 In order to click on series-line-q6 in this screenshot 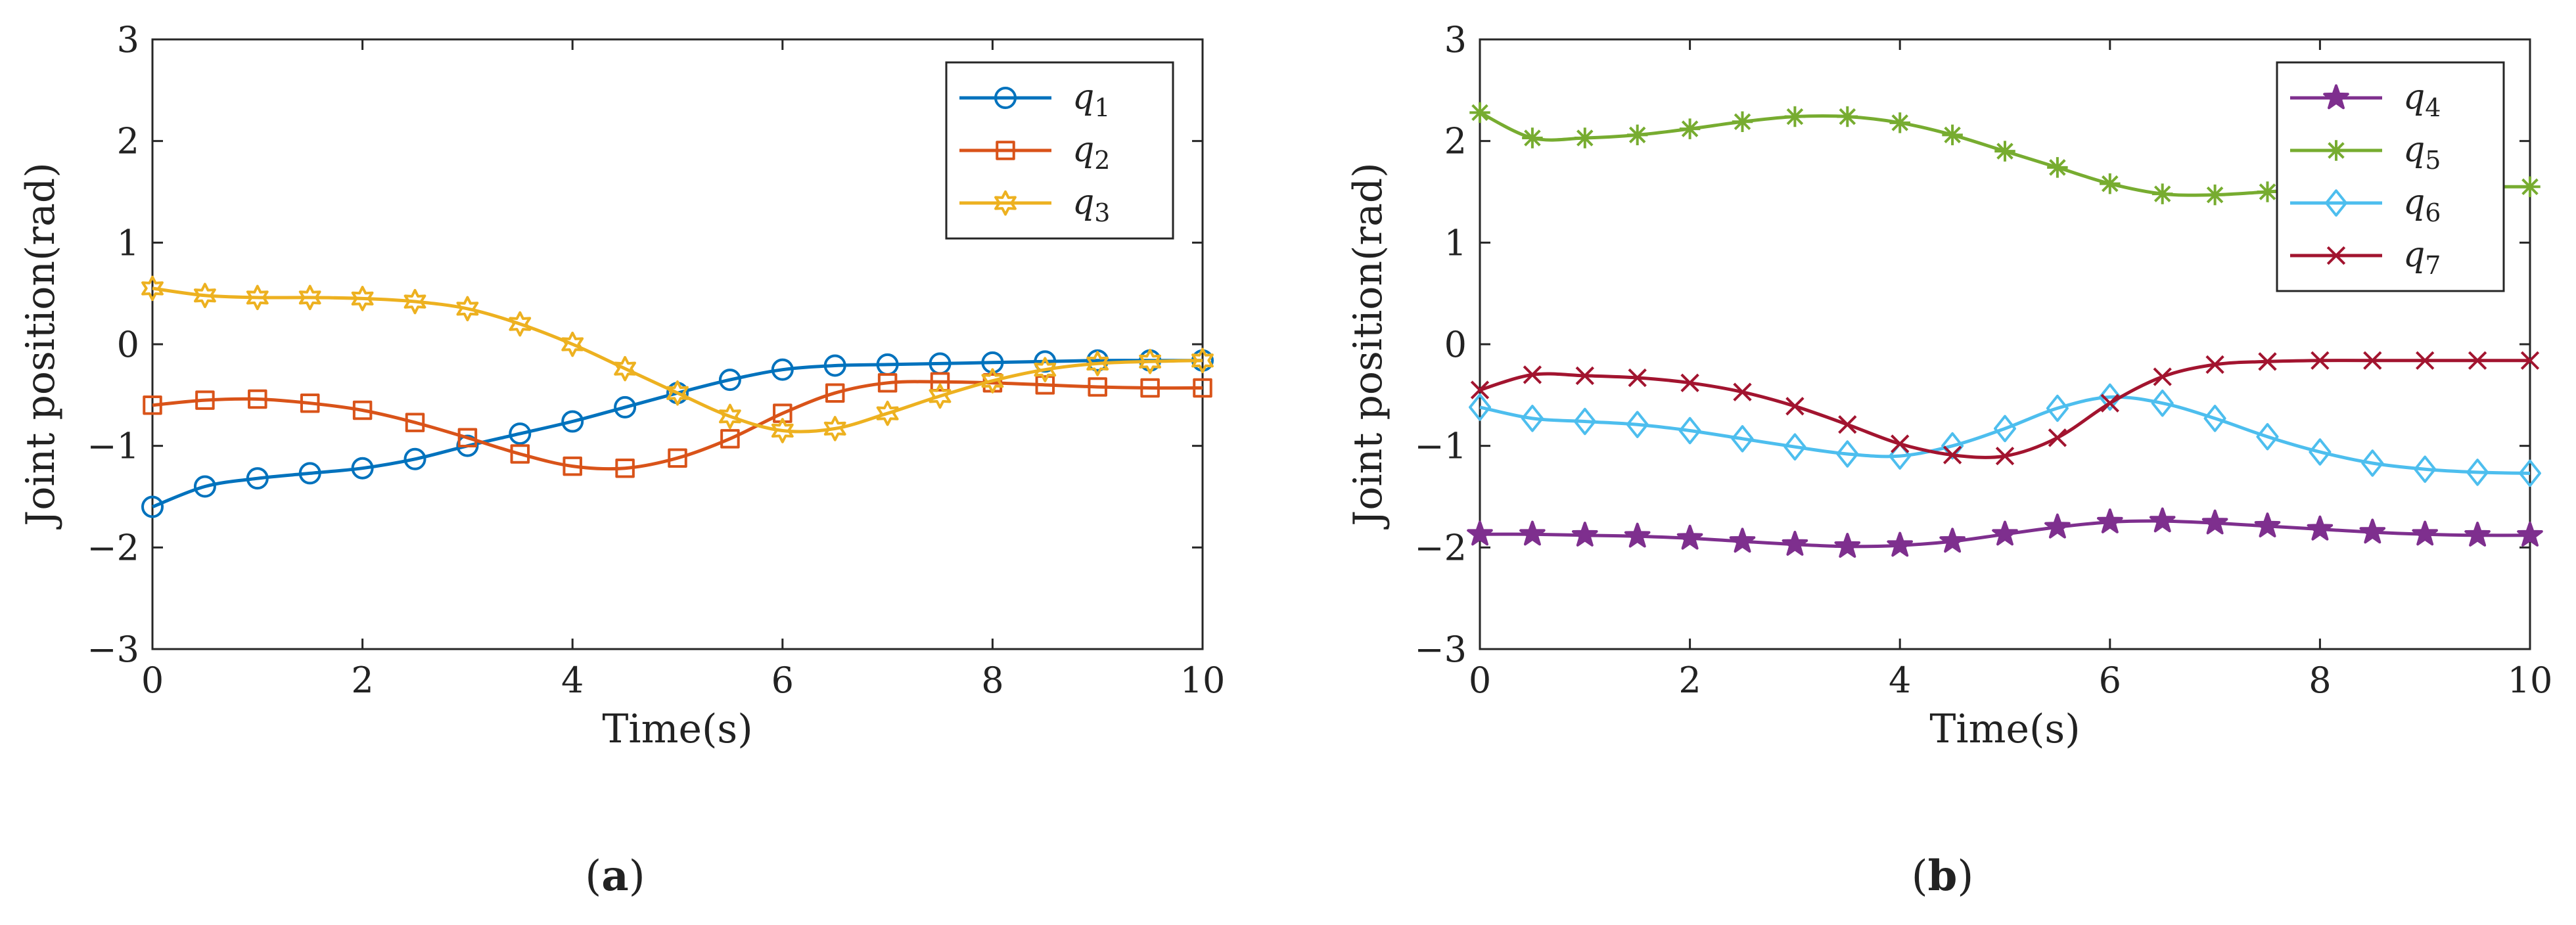, I will do `click(2005, 435)`.